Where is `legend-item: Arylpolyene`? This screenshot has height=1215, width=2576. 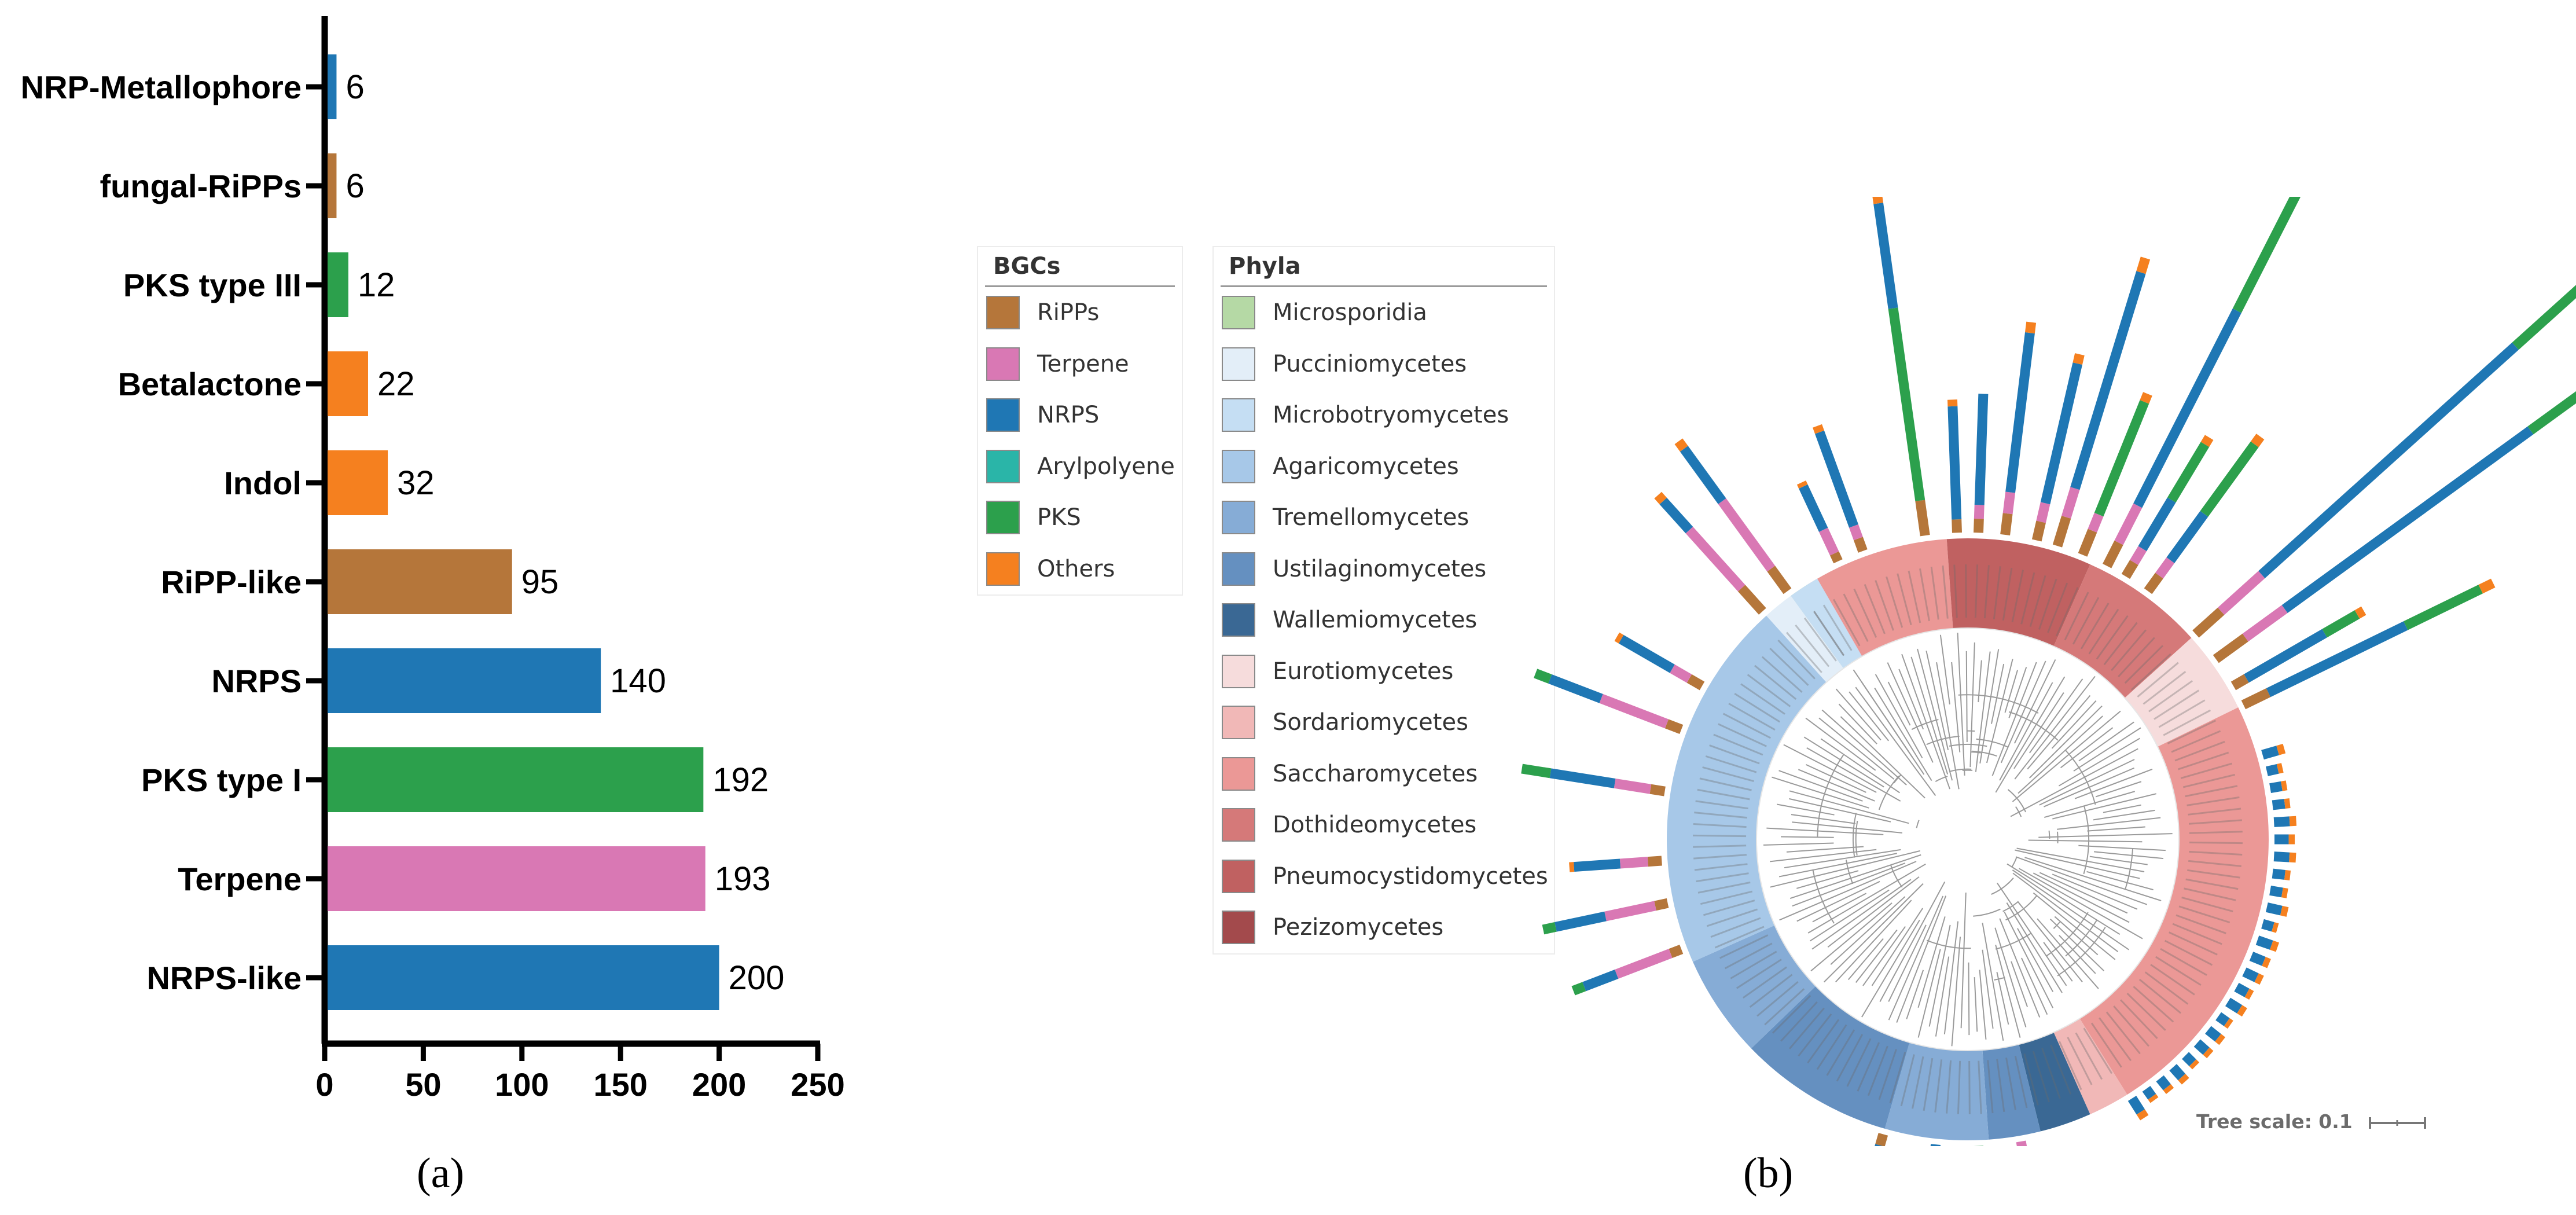
legend-item: Arylpolyene is located at coordinates (1080, 467).